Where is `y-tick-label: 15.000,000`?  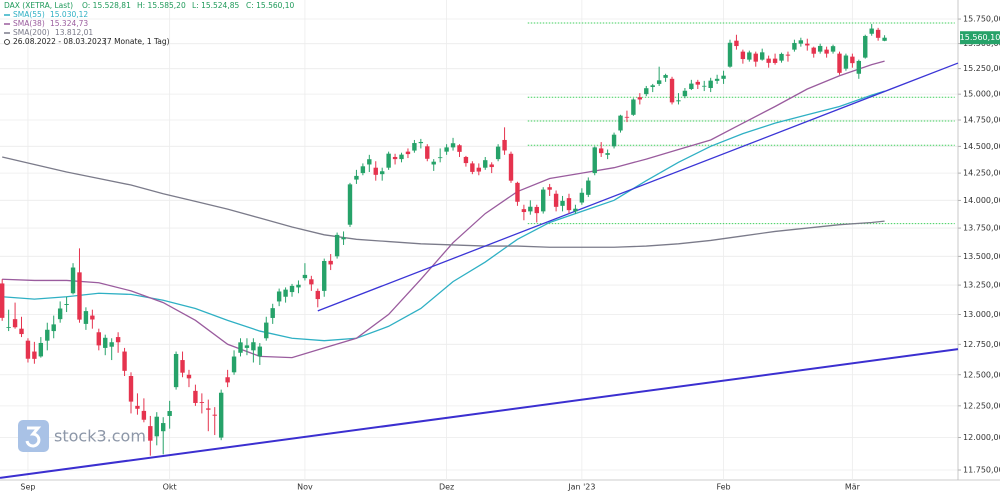 y-tick-label: 15.000,000 is located at coordinates (981, 94).